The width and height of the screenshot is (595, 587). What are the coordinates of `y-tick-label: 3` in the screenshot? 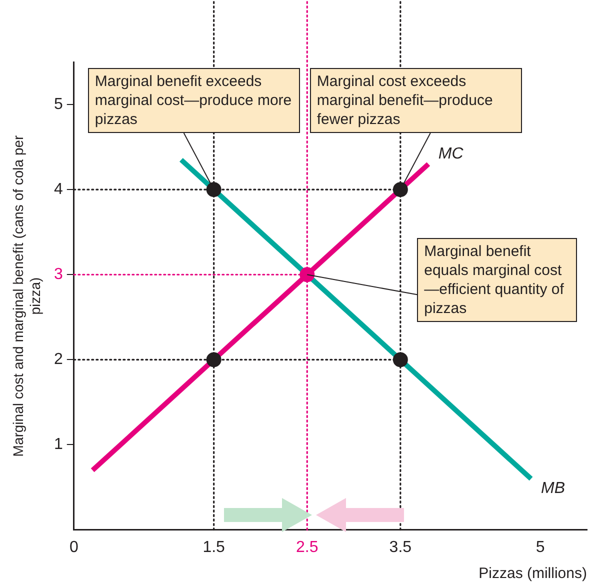 It's located at (58, 275).